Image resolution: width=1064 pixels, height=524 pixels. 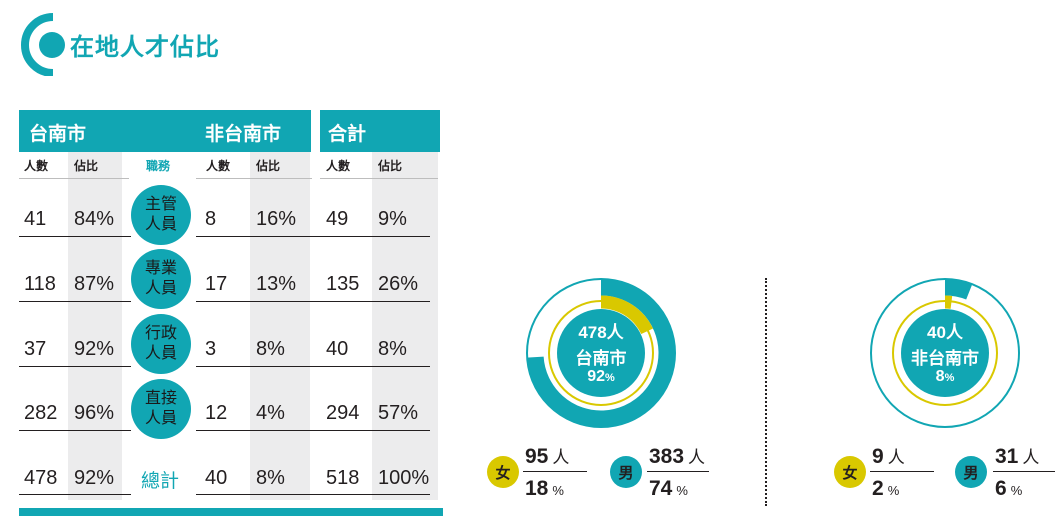 What do you see at coordinates (547, 456) in the screenshot?
I see `female-count: 95 人` at bounding box center [547, 456].